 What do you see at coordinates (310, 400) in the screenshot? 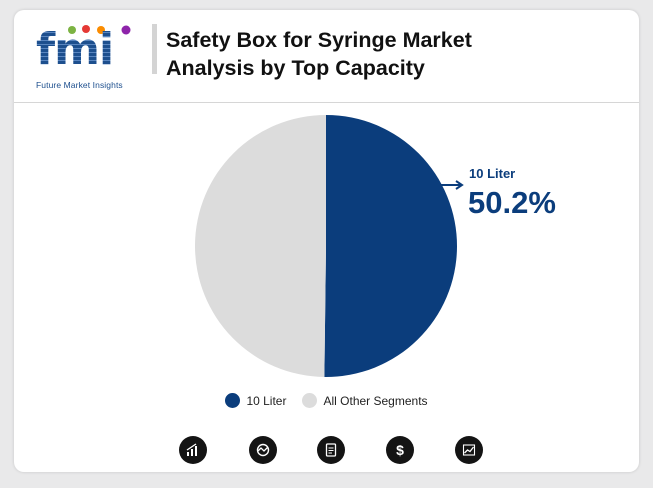
I see `legend-swatch-other` at bounding box center [310, 400].